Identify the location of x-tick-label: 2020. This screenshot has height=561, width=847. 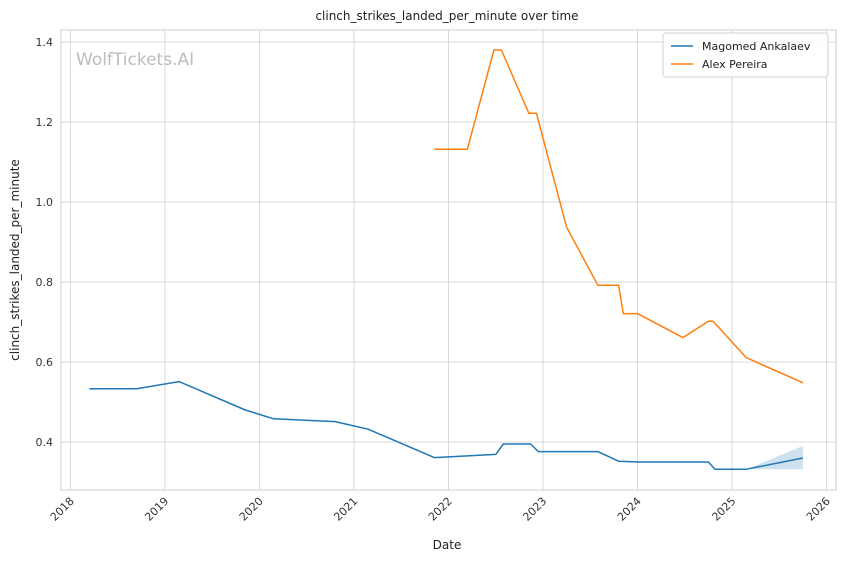
(251, 509).